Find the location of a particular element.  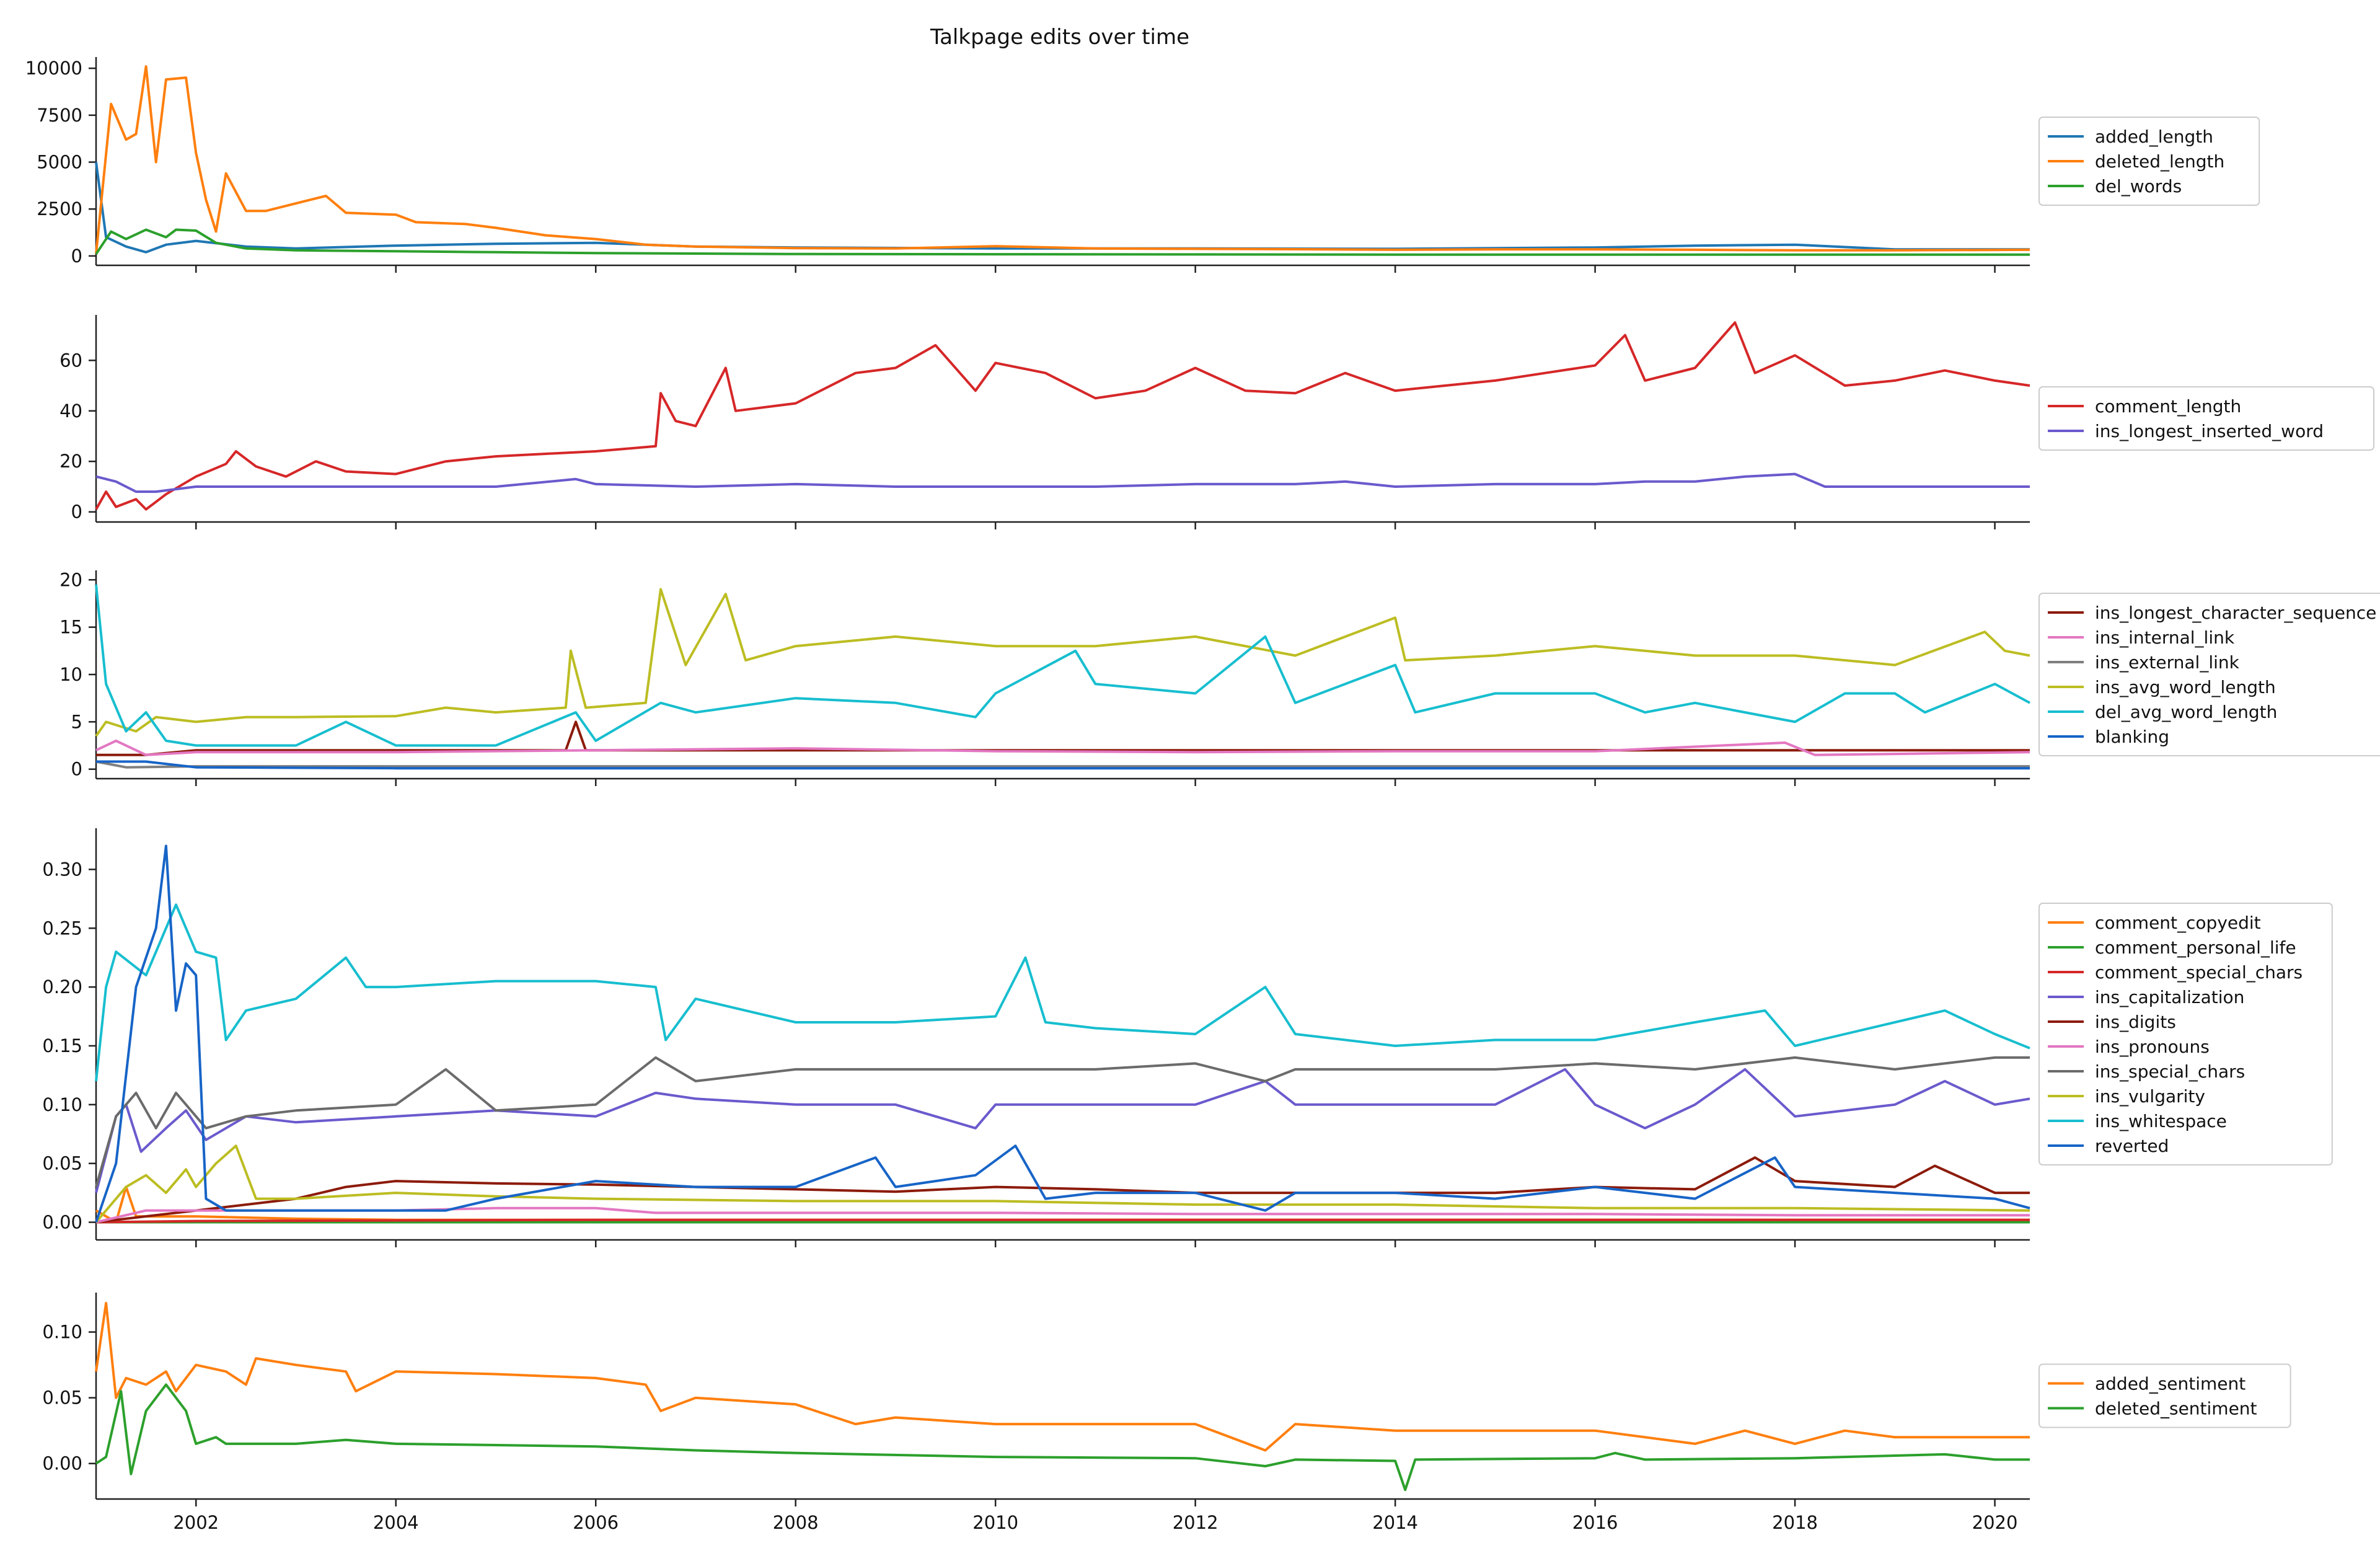

legend-label: ins_avg_word_length is located at coordinates (2185, 687).